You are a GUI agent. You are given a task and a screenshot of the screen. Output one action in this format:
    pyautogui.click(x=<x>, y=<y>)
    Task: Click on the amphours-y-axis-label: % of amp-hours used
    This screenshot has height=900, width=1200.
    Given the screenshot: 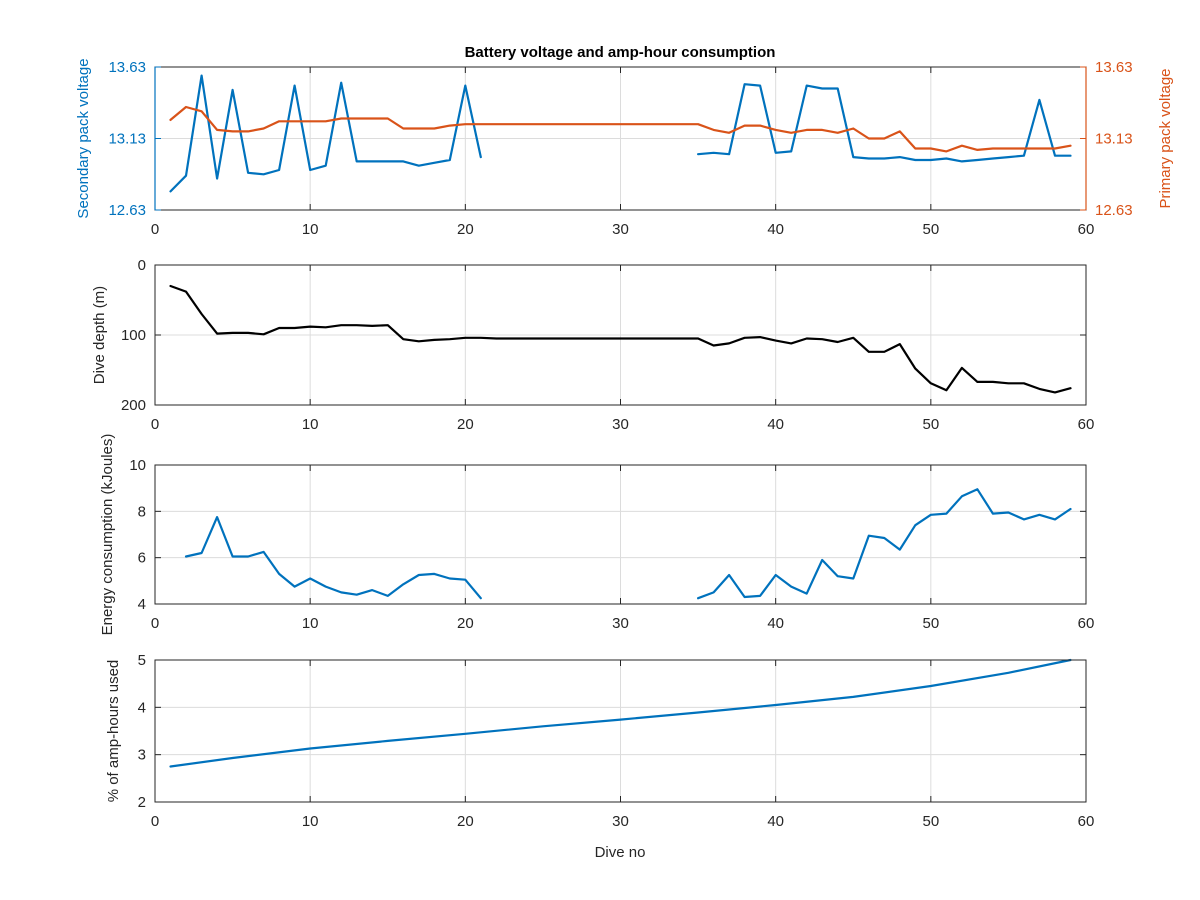 What is the action you would take?
    pyautogui.click(x=113, y=731)
    